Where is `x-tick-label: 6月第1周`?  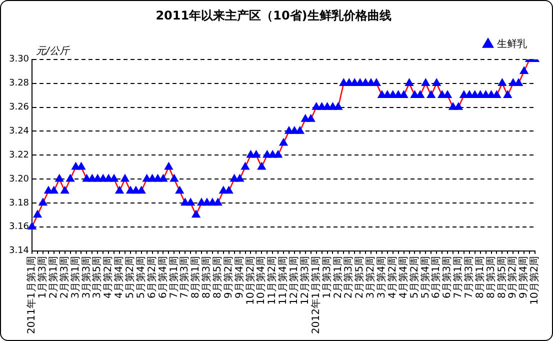 x-tick-label: 6月第1周 is located at coordinates (436, 277).